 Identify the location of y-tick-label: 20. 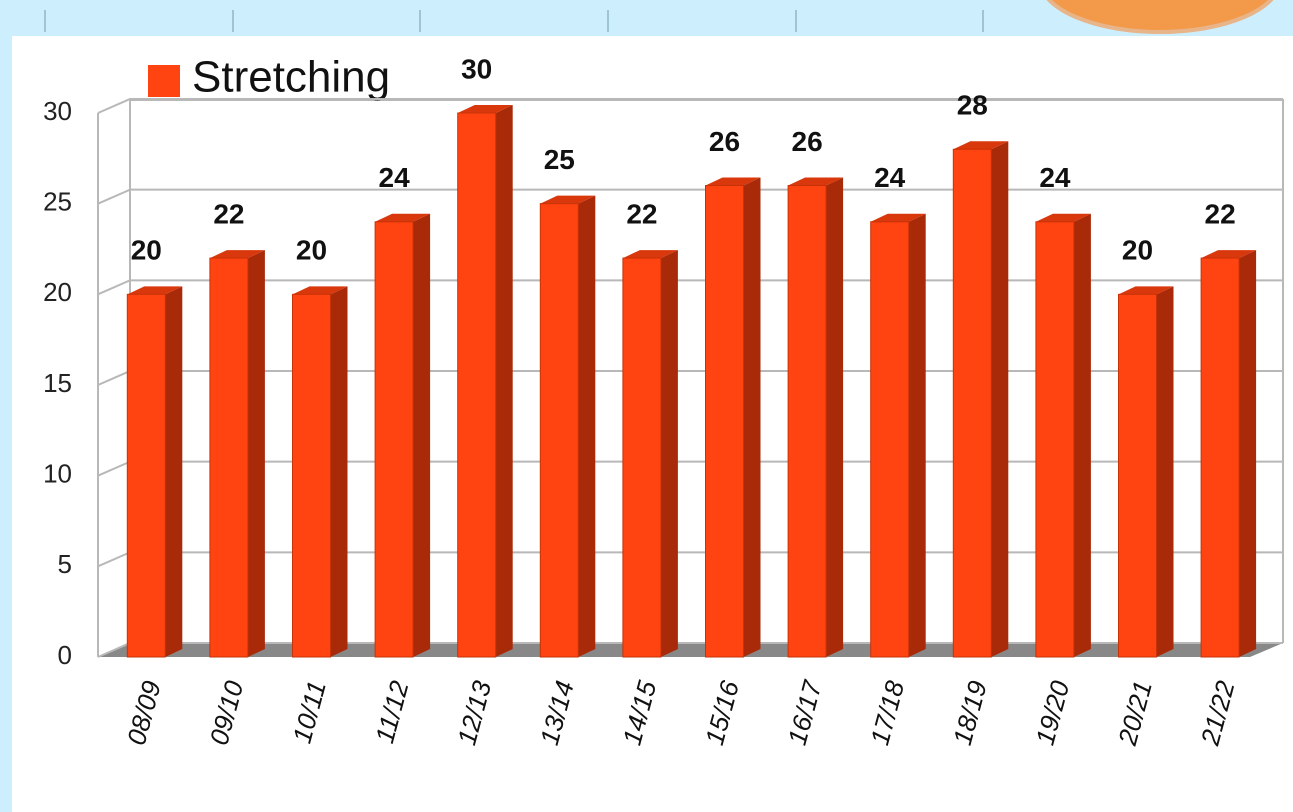
(57, 292).